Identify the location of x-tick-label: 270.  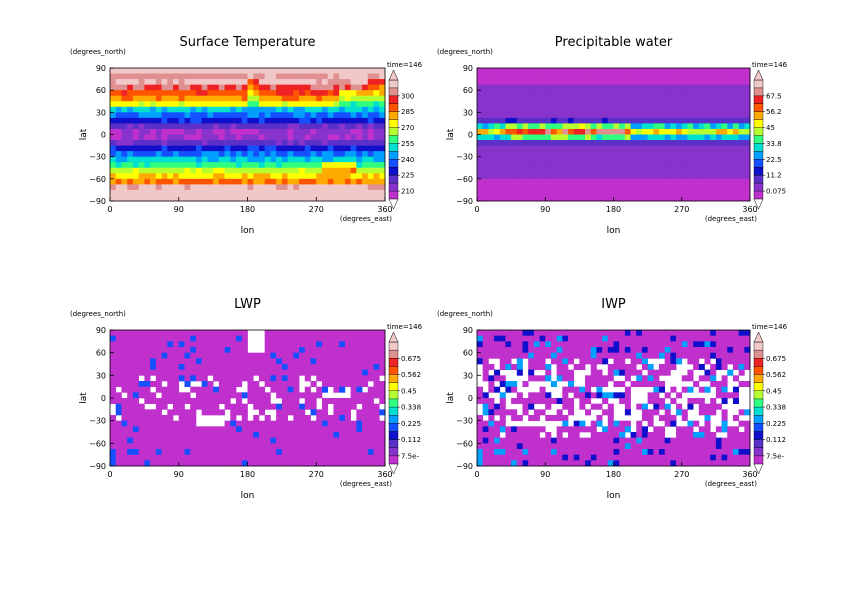
(681, 209).